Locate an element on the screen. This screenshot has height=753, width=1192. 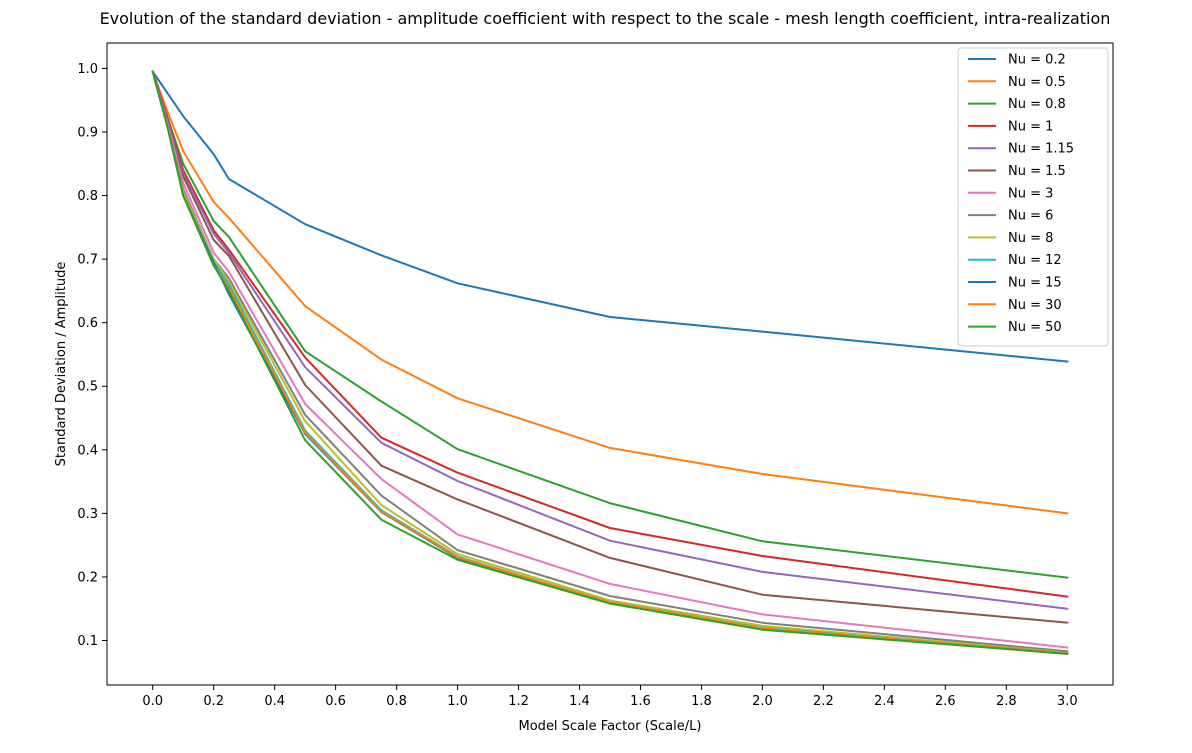
y-tick-label: 0.7 is located at coordinates (87, 260).